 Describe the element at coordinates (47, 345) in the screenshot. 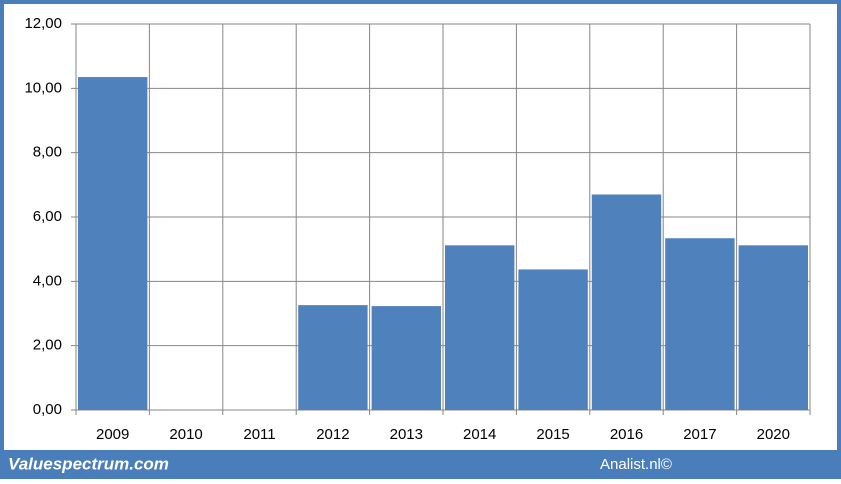

I see `y-tick-label: 2,00` at that location.